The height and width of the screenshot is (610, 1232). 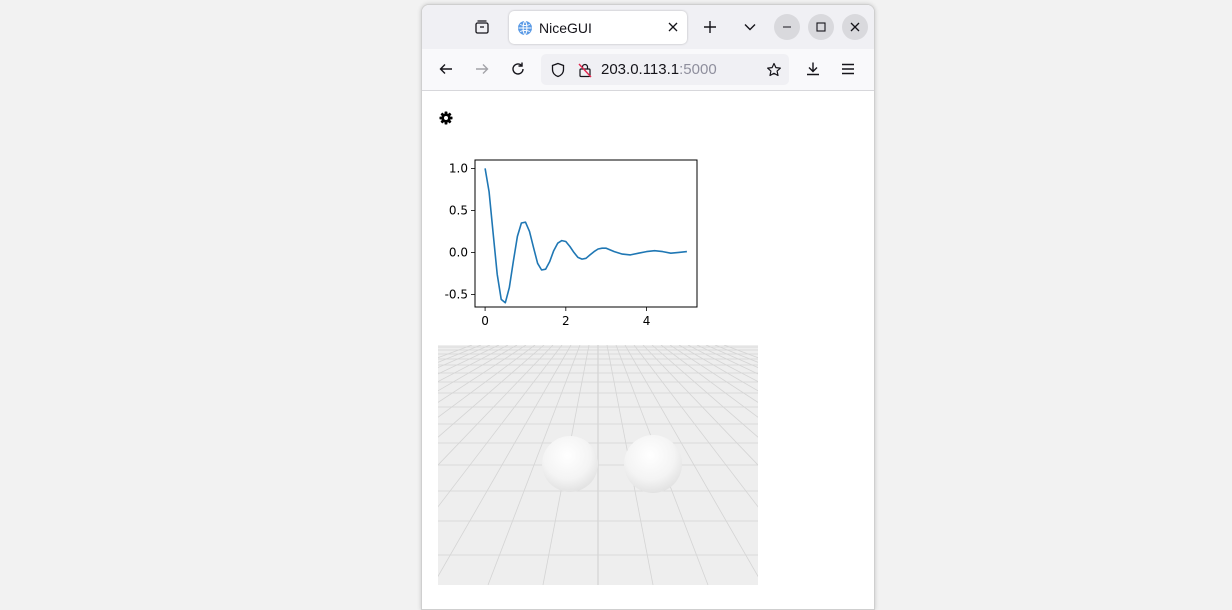 What do you see at coordinates (787, 27) in the screenshot?
I see `minimize-icon` at bounding box center [787, 27].